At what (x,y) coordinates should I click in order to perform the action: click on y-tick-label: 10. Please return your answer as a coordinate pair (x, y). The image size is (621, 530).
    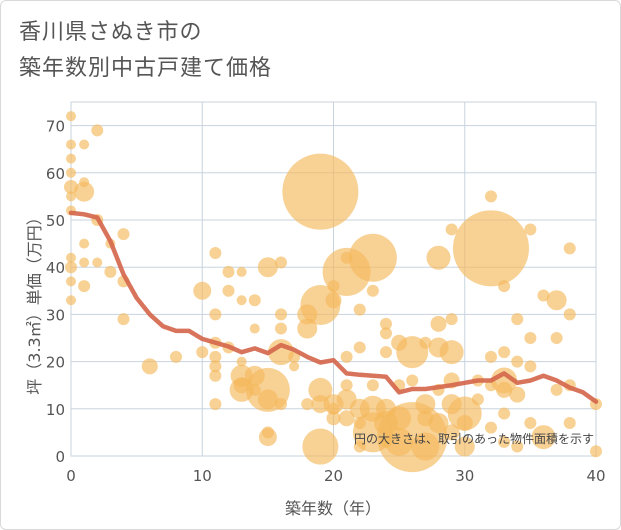
    Looking at the image, I should click on (55, 410).